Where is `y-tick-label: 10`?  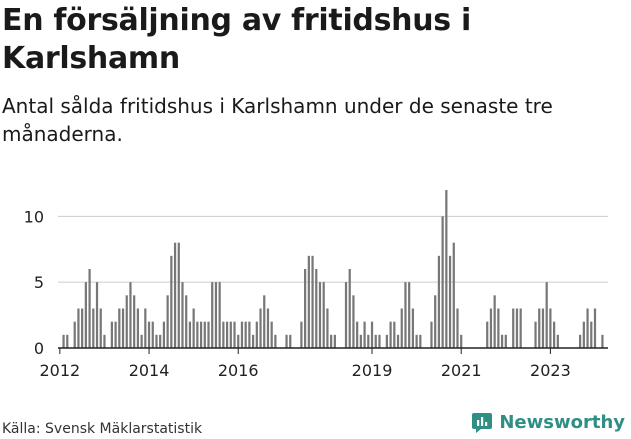
y-tick-label: 10 is located at coordinates (34, 216).